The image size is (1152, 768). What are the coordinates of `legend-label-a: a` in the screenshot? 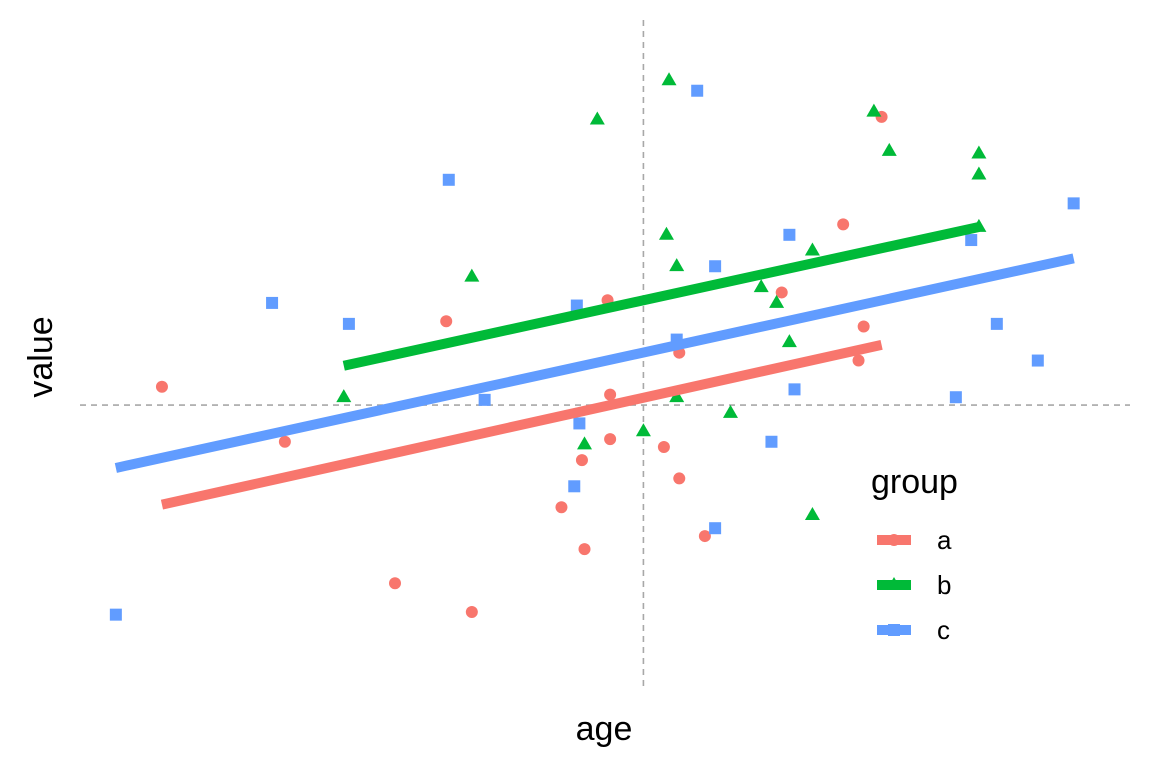 It's located at (944, 540).